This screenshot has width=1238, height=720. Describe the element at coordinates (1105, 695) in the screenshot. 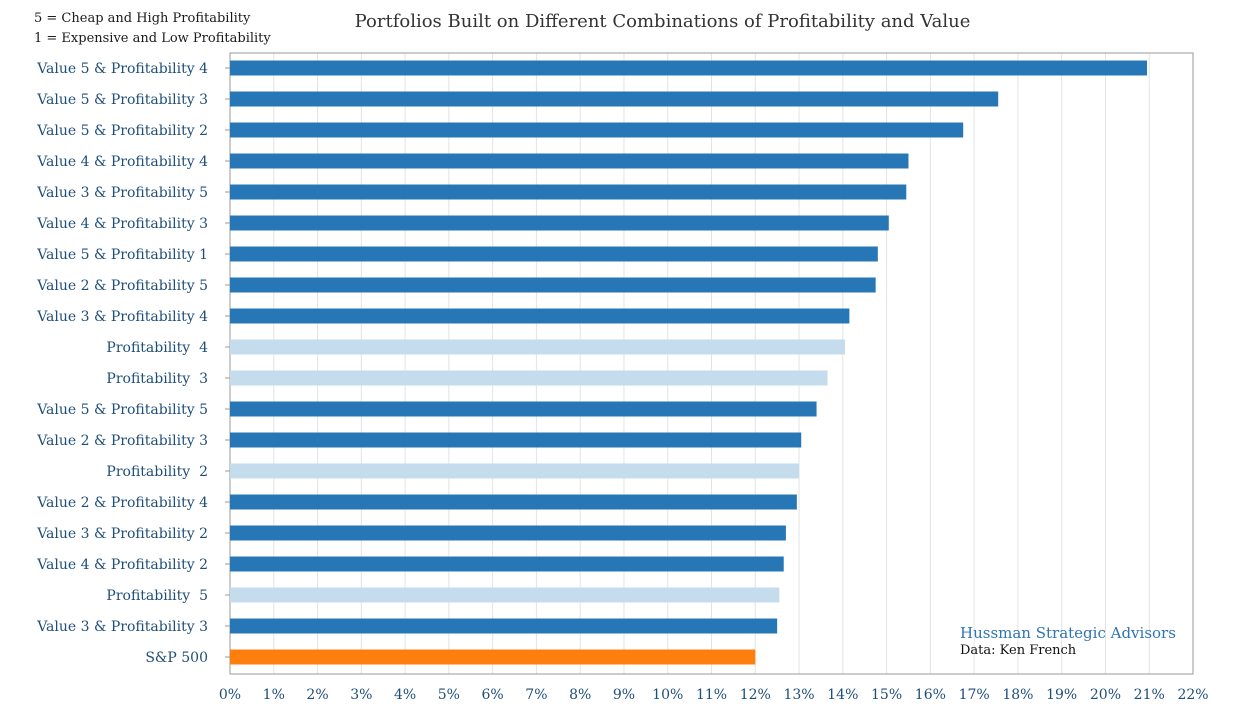

I see `x-tick-label: 20%` at that location.